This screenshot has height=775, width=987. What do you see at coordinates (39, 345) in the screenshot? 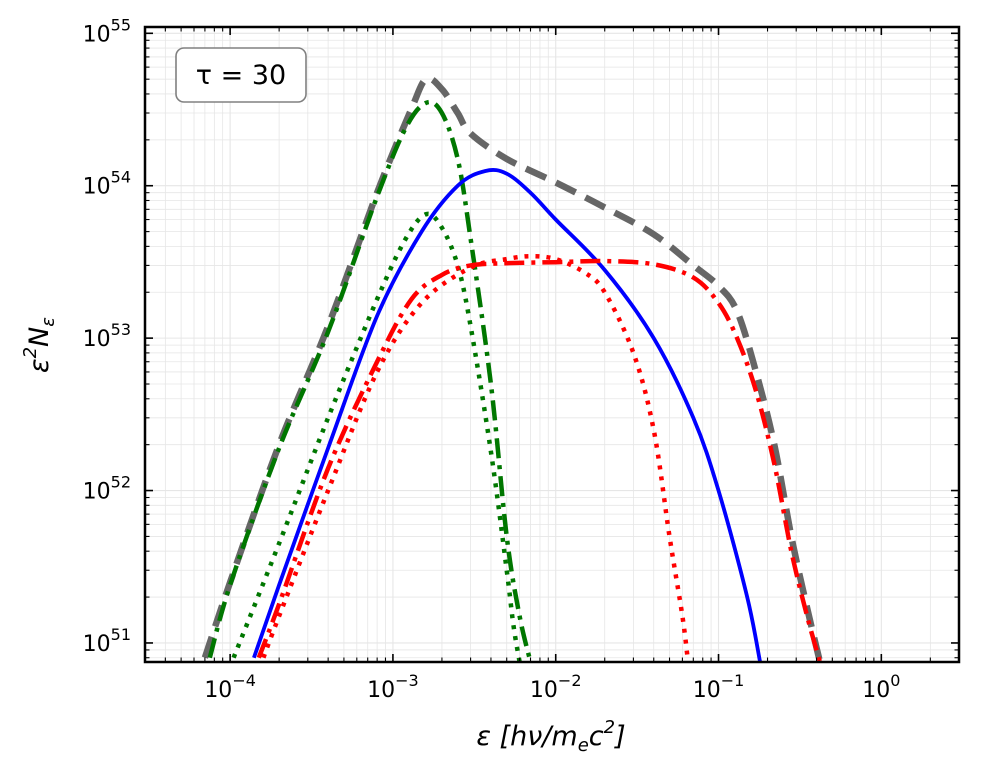
I see `y-axis-label: ε2Nε` at bounding box center [39, 345].